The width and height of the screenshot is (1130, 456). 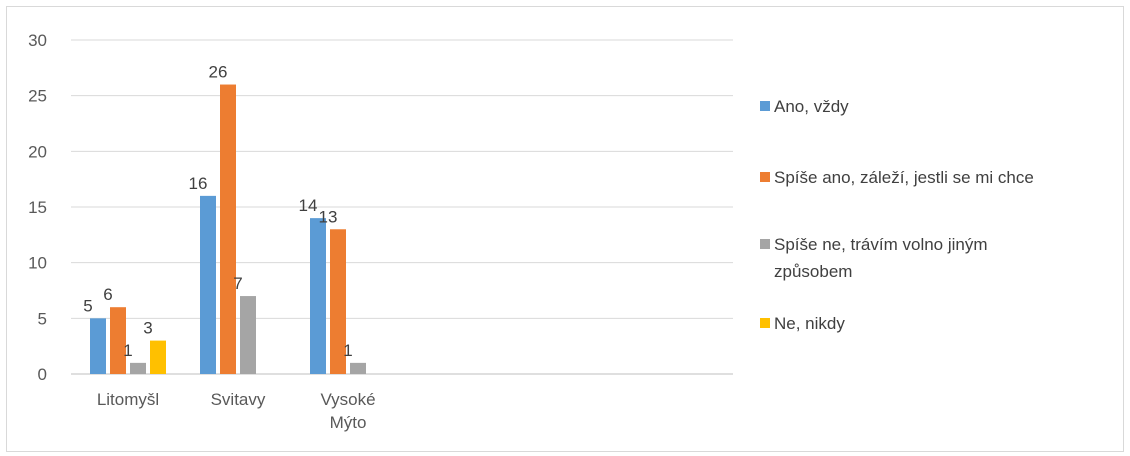 I want to click on data-label: 5, so click(x=87, y=305).